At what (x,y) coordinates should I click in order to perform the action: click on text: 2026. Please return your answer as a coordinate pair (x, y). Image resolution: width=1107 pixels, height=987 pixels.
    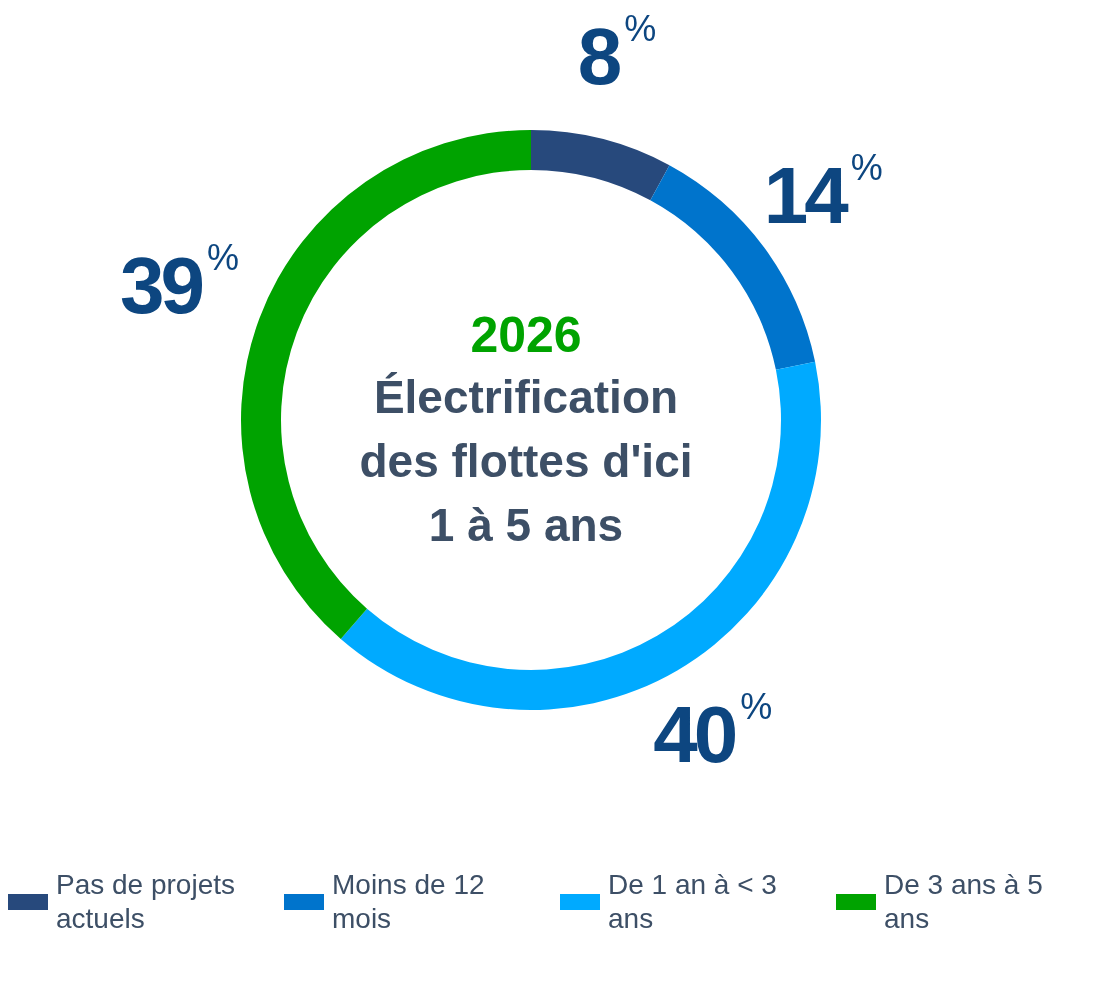
    Looking at the image, I should click on (526, 335).